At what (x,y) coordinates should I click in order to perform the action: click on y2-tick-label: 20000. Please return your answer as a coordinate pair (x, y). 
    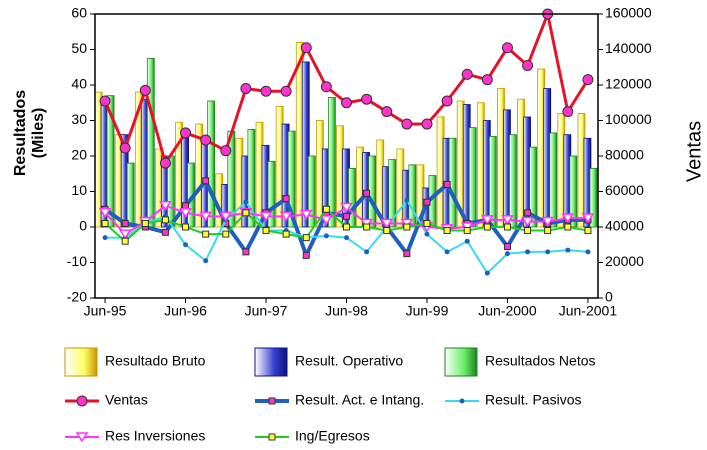
    Looking at the image, I should click on (624, 261).